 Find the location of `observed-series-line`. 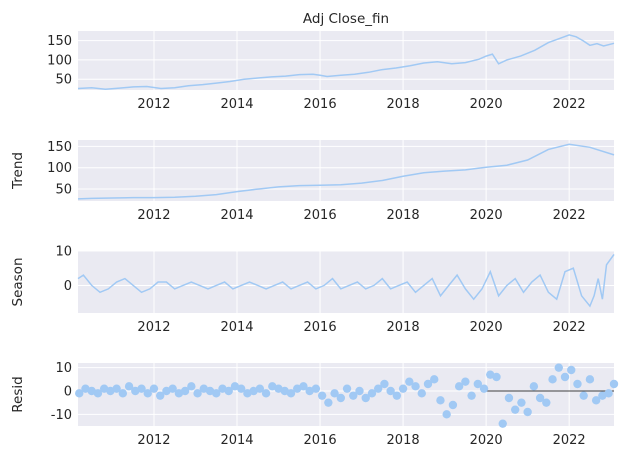

observed-series-line is located at coordinates (346, 62).